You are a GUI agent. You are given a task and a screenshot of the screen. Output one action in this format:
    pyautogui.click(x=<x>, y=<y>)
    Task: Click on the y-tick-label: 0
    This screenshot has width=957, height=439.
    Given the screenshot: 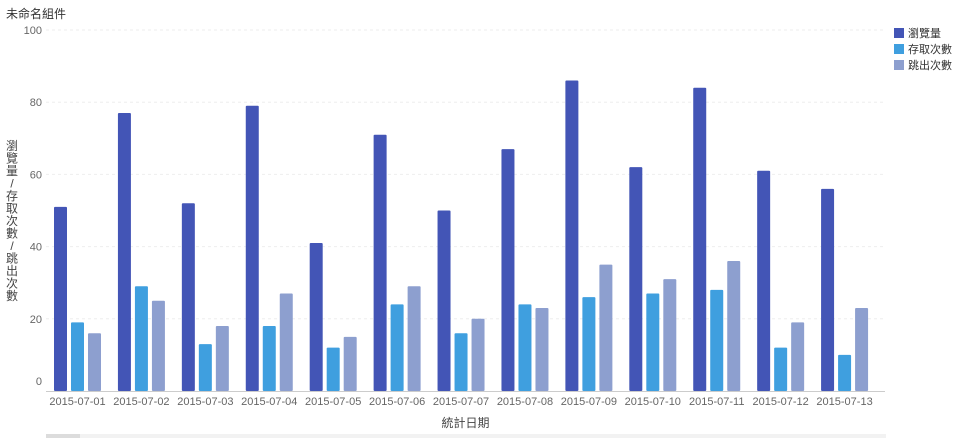 What is the action you would take?
    pyautogui.click(x=39, y=382)
    